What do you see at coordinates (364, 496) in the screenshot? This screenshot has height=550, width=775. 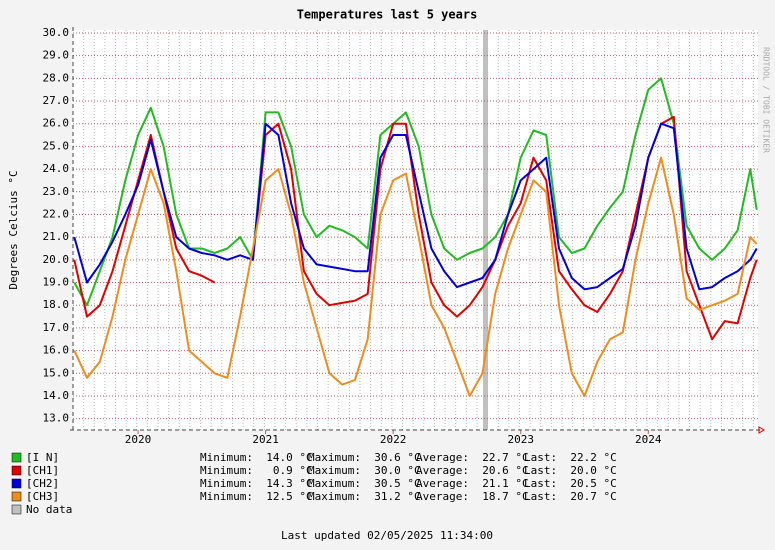 I see `stat-text: Maximum: 31.2 °C` at bounding box center [364, 496].